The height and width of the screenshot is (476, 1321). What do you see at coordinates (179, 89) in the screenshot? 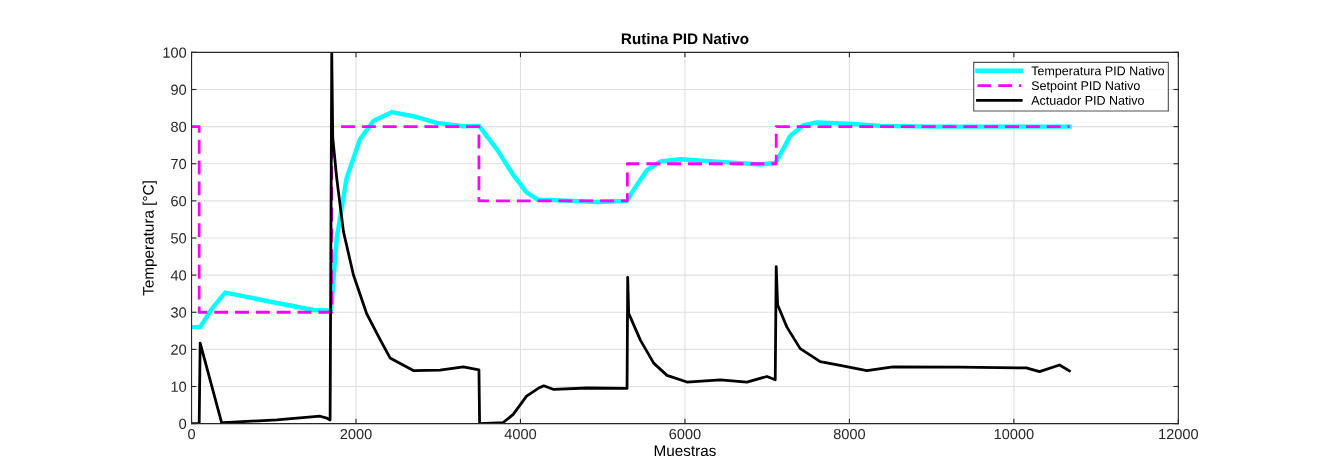
I see `y-tick-label: 90` at bounding box center [179, 89].